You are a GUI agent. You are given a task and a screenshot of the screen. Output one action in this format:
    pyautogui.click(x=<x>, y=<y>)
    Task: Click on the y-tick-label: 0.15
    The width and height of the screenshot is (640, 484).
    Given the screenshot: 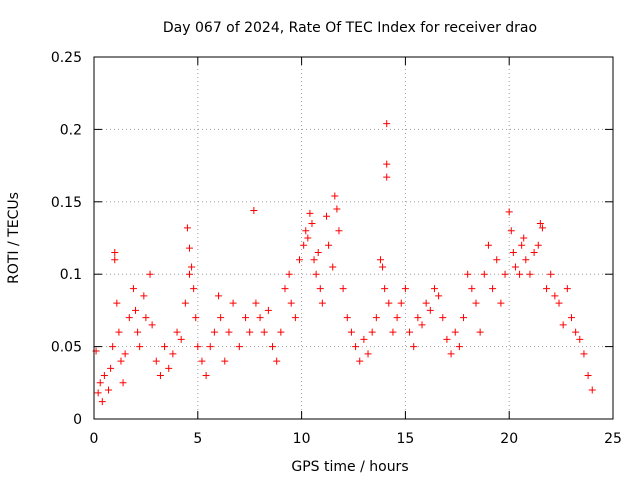 What is the action you would take?
    pyautogui.click(x=66, y=203)
    